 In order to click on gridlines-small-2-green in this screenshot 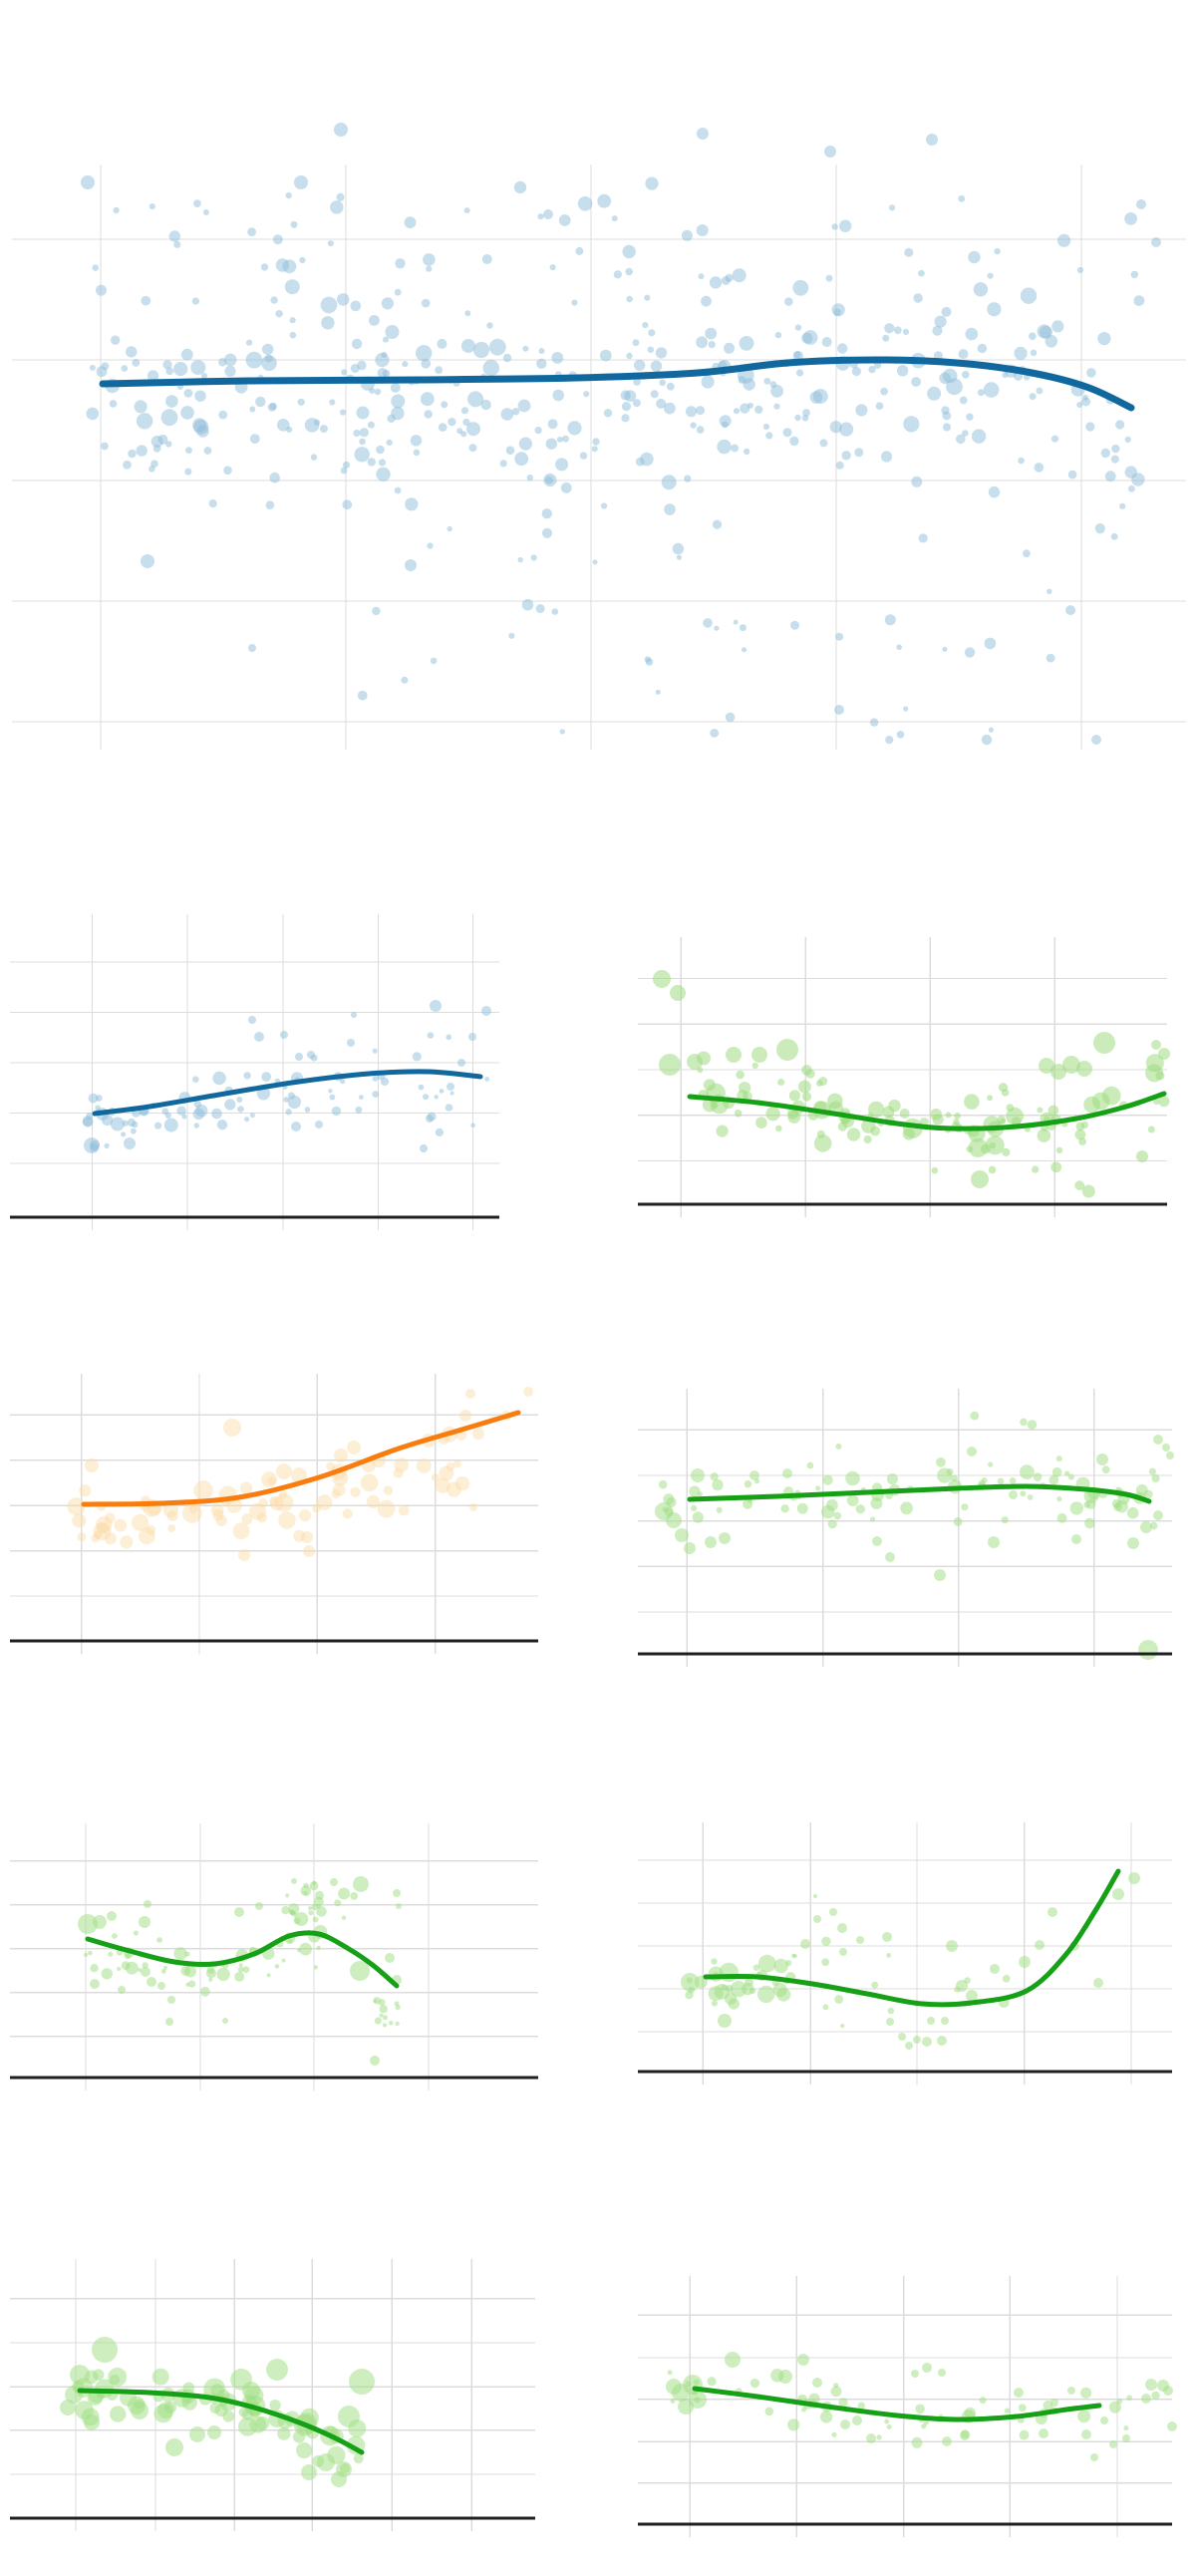, I will do `click(903, 1077)`.